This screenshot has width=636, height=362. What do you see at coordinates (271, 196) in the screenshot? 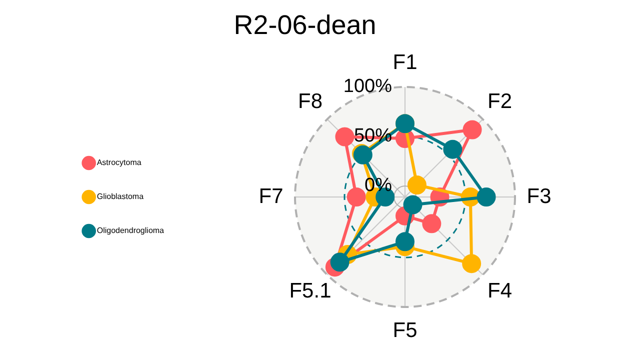
I see `spoke-label: F7` at bounding box center [271, 196].